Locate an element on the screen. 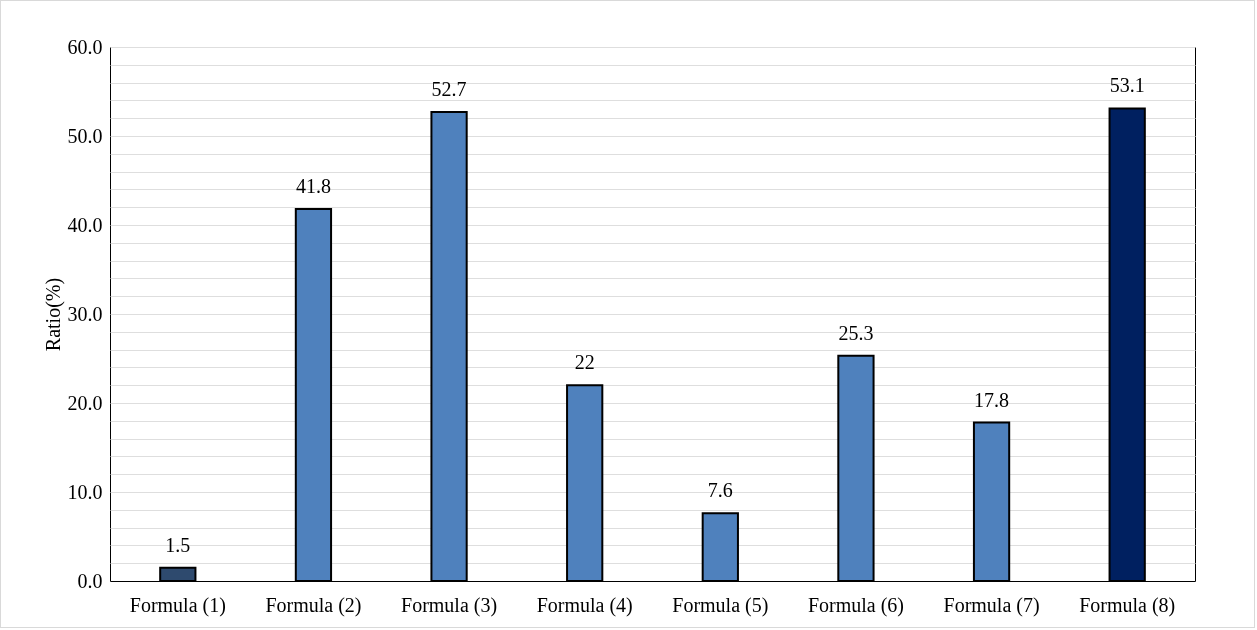  data-label: 22 is located at coordinates (584, 362).